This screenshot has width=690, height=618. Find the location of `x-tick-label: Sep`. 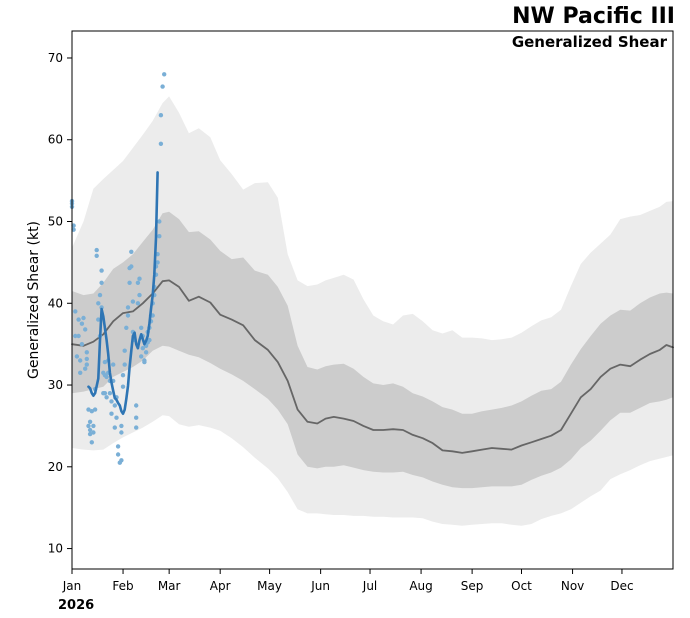

x-tick-label: Sep is located at coordinates (472, 586).